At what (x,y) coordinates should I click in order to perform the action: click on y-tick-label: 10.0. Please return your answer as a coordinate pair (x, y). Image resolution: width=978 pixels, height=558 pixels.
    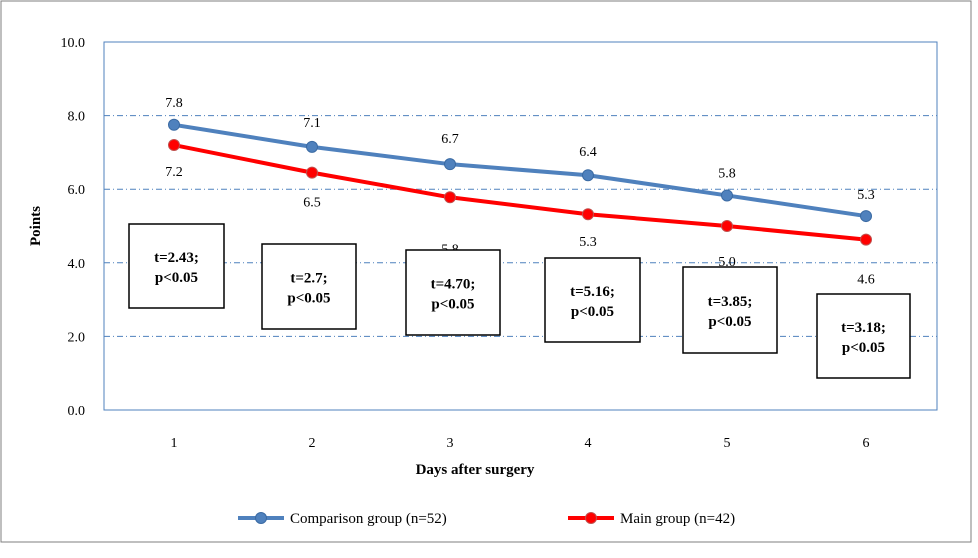
    Looking at the image, I should click on (73, 43).